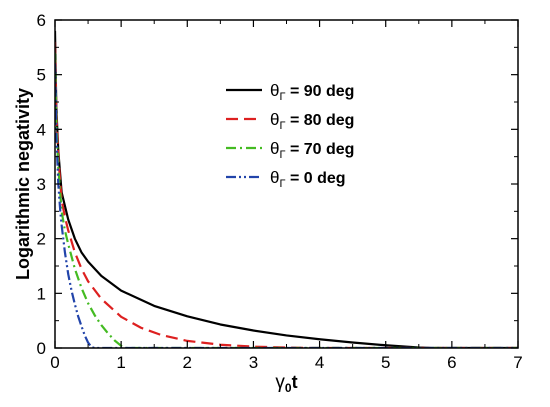 The width and height of the screenshot is (550, 407). What do you see at coordinates (253, 362) in the screenshot?
I see `x-tick-label: 3` at bounding box center [253, 362].